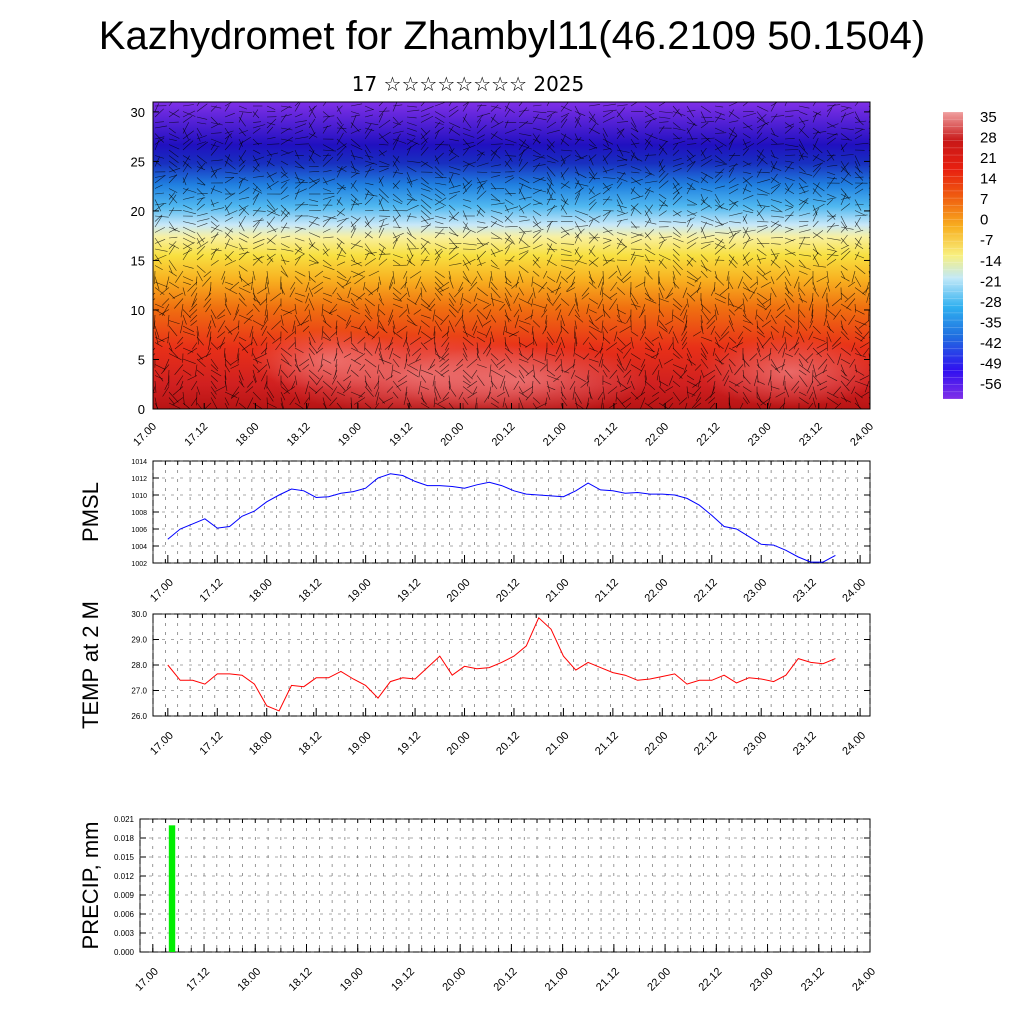 The width and height of the screenshot is (1024, 1024). What do you see at coordinates (988, 117) in the screenshot?
I see `colorbar-label: 35` at bounding box center [988, 117].